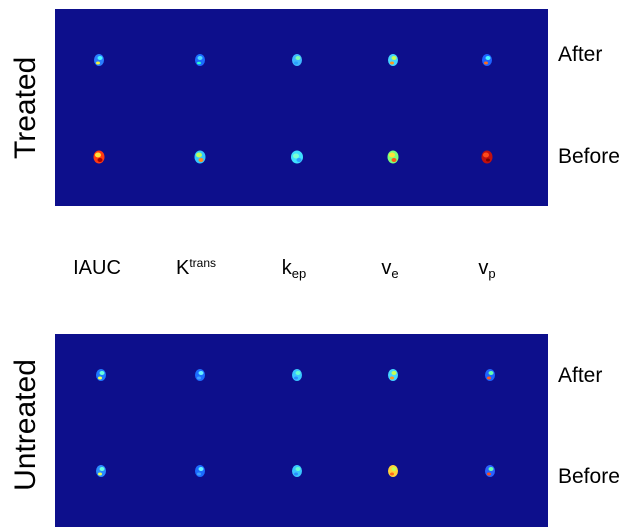 This screenshot has height=532, width=629. What do you see at coordinates (297, 471) in the screenshot?
I see `untreated-before-kep-map` at bounding box center [297, 471].